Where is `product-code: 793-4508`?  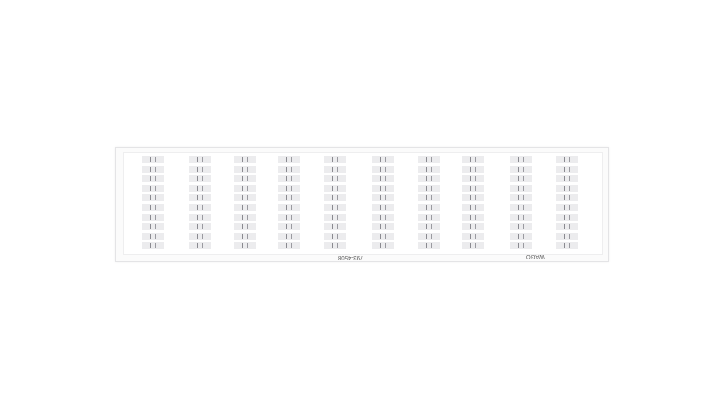 product-code: 793-4508 is located at coordinates (351, 257).